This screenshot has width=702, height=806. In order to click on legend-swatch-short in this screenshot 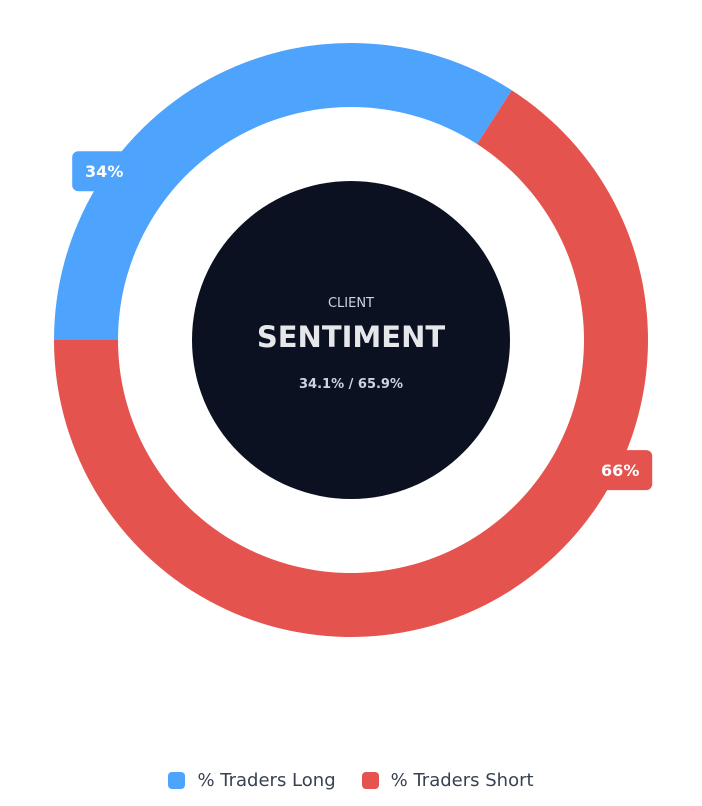, I will do `click(370, 780)`.